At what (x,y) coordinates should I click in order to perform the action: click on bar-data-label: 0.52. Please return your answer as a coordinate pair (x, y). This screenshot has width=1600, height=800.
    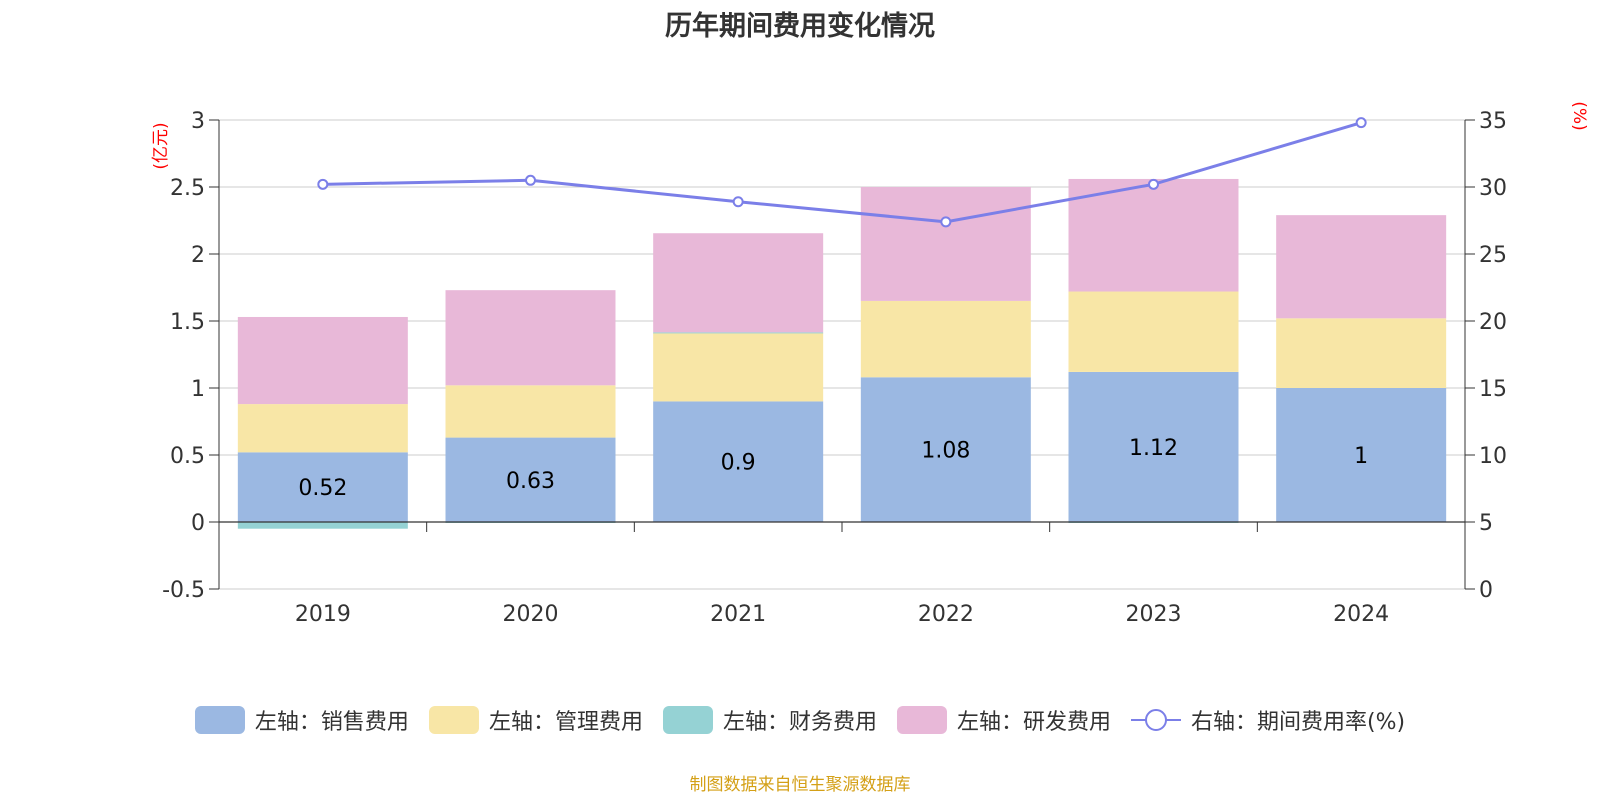
    Looking at the image, I should click on (322, 488).